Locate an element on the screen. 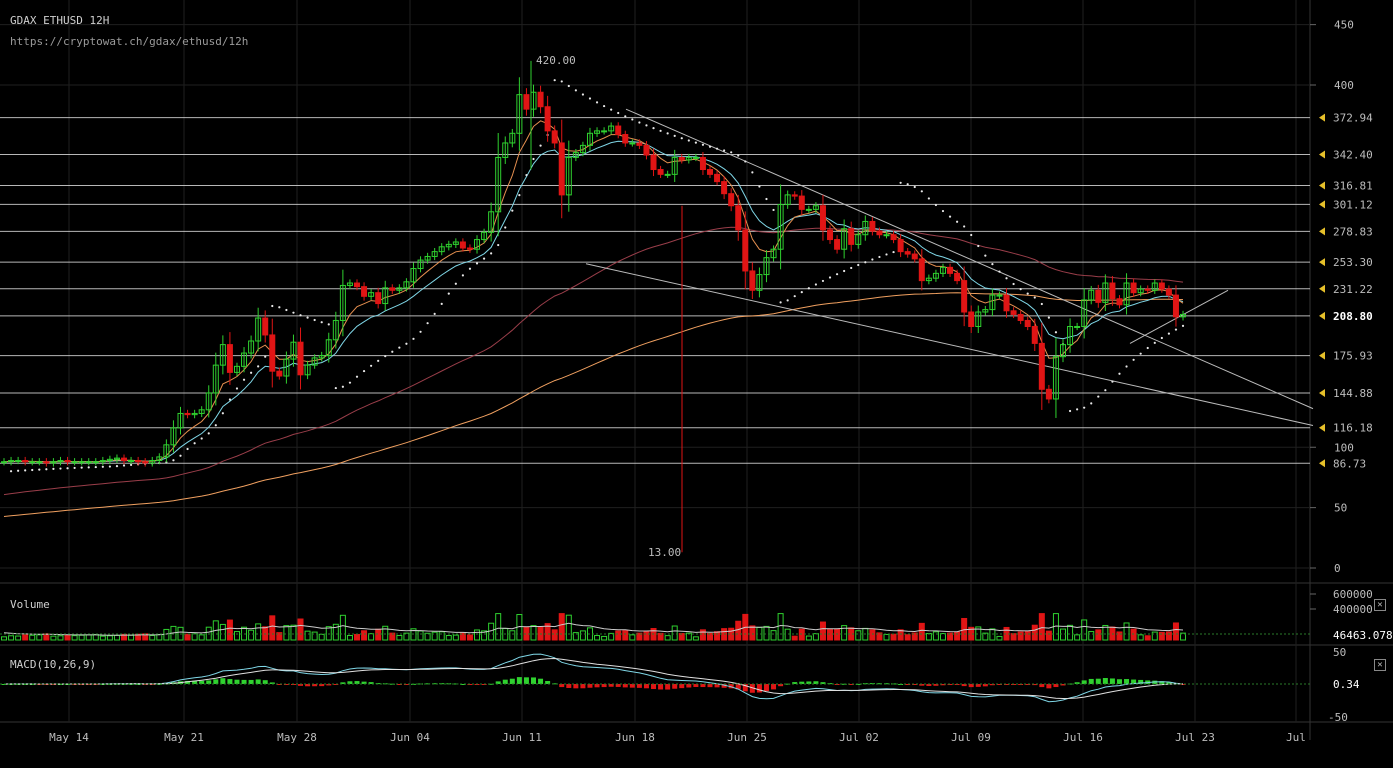 Image resolution: width=1393 pixels, height=768 pixels. close-macd-icon: ✕ is located at coordinates (1380, 665).